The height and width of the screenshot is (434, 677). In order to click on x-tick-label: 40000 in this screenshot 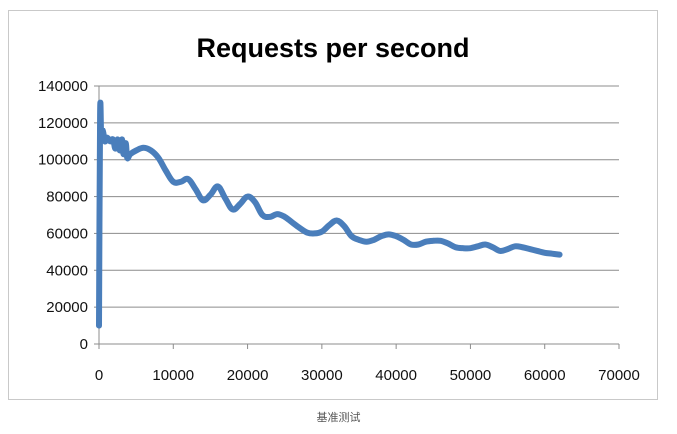, I will do `click(396, 375)`.